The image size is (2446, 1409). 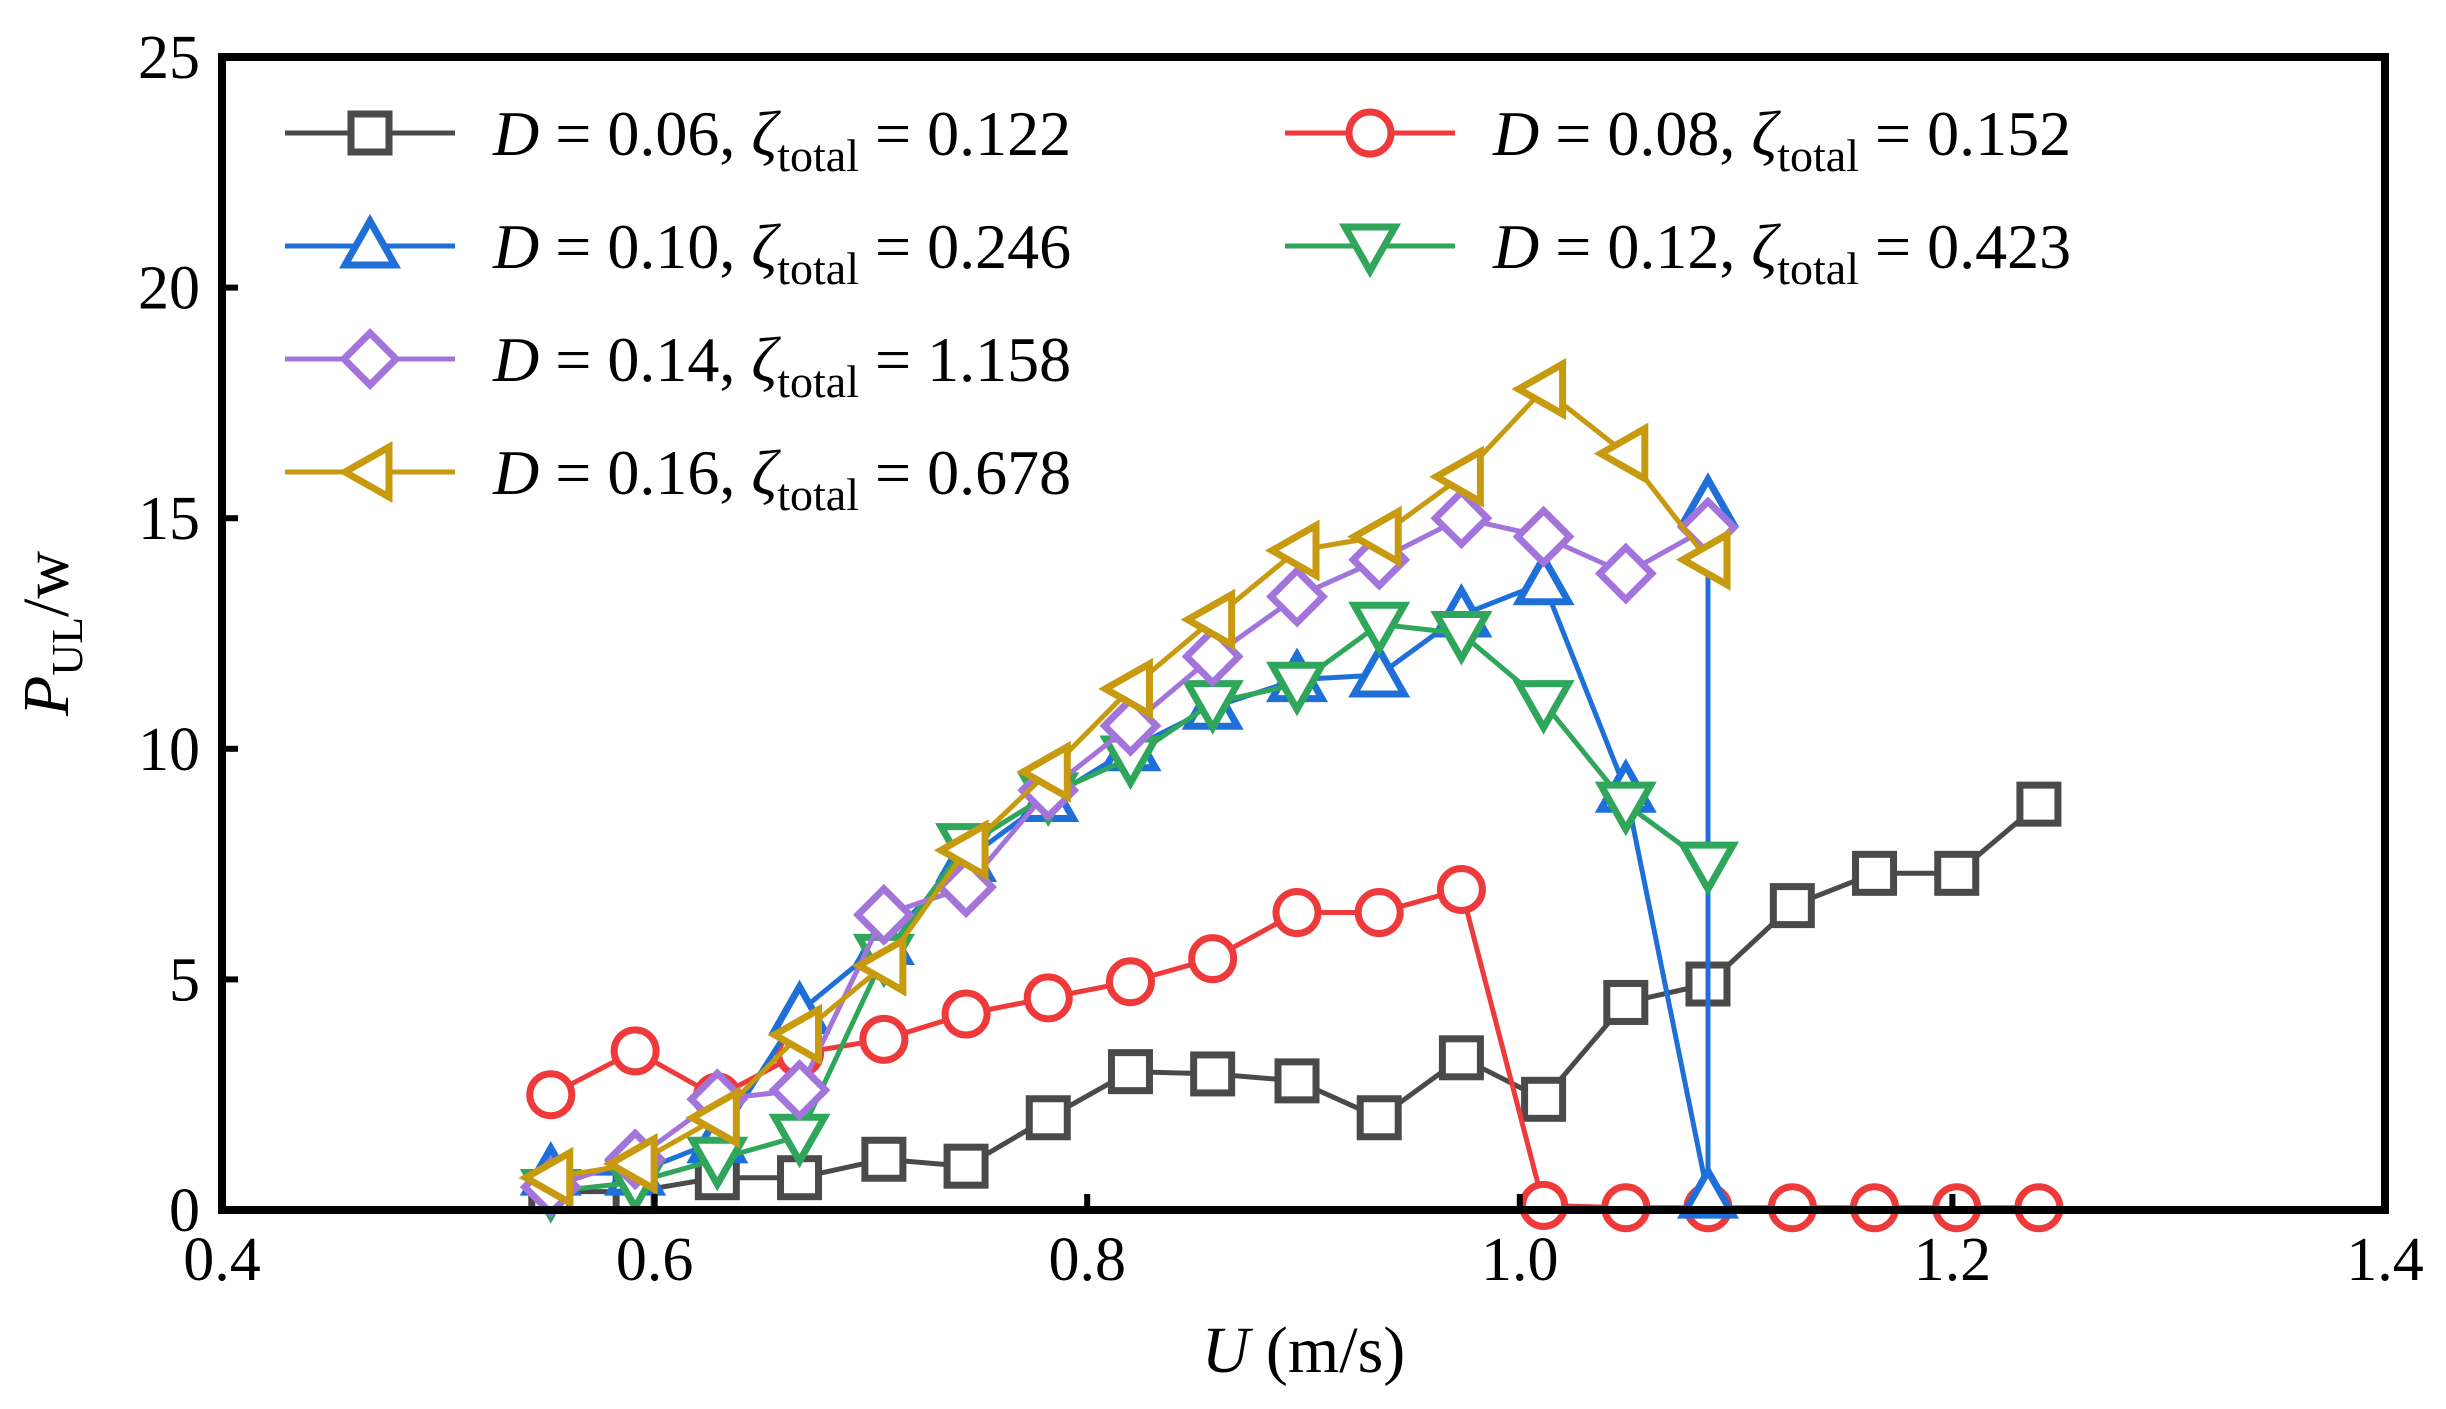 What do you see at coordinates (645, 472) in the screenshot?
I see `legend-d-value-5: = 0.16,` at bounding box center [645, 472].